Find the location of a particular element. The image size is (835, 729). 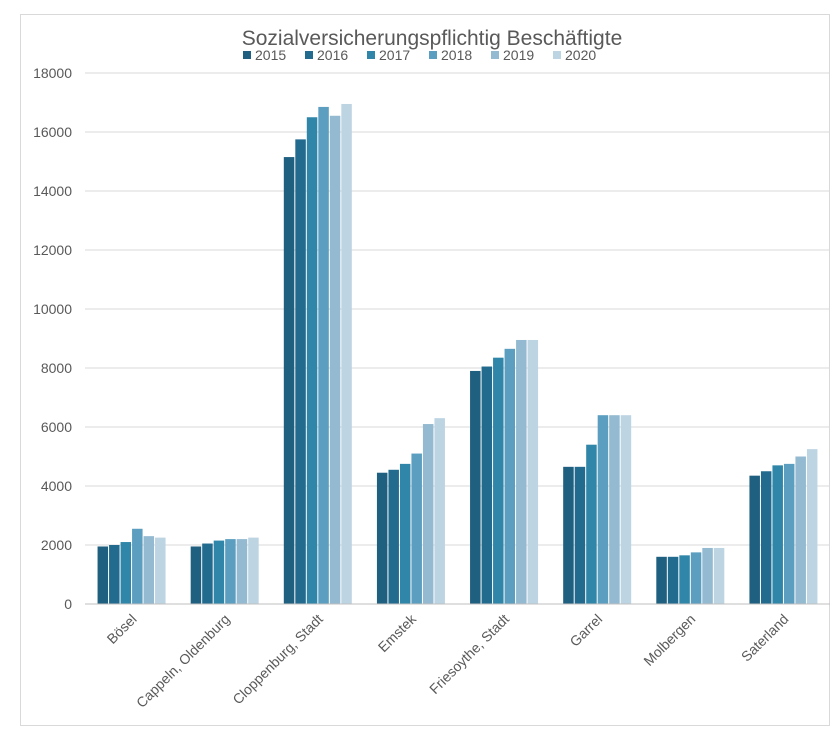

x-tick-label: Bösel is located at coordinates (122, 629).